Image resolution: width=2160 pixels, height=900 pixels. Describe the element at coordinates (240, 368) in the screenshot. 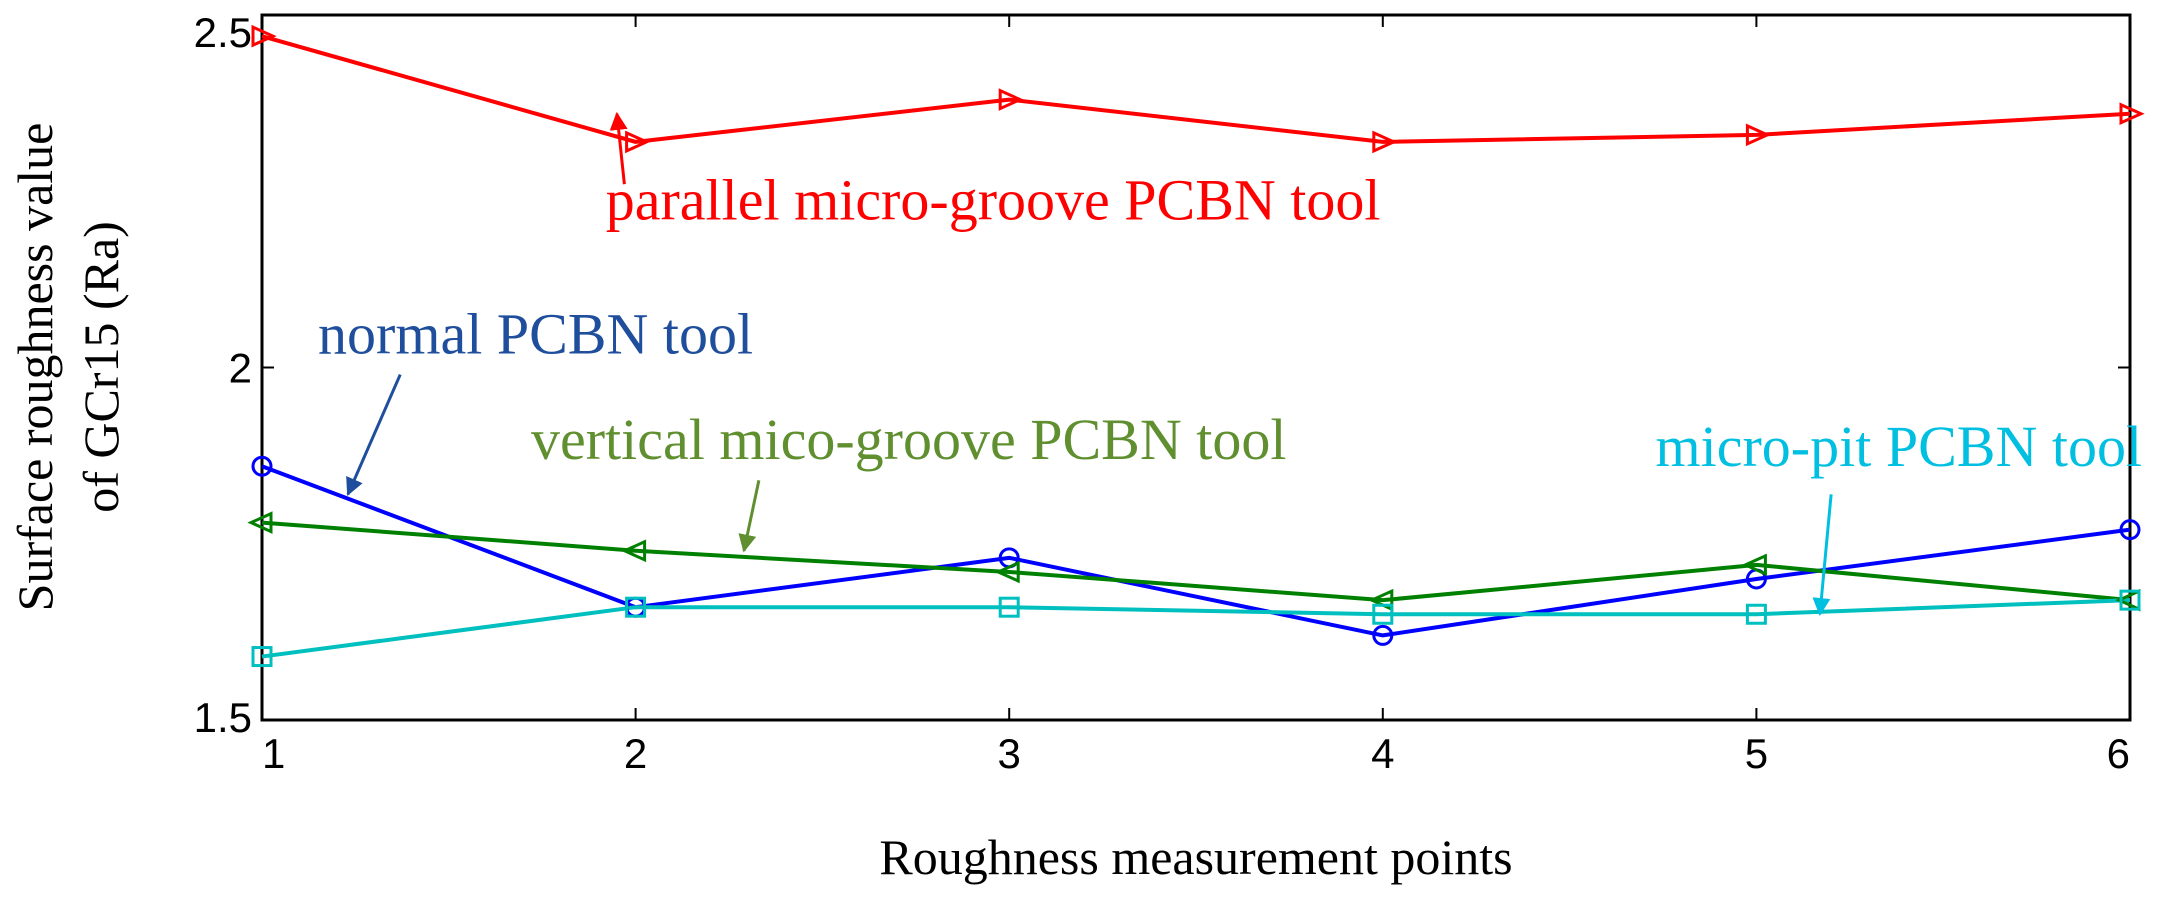

I see `y-tick-label: 2` at that location.